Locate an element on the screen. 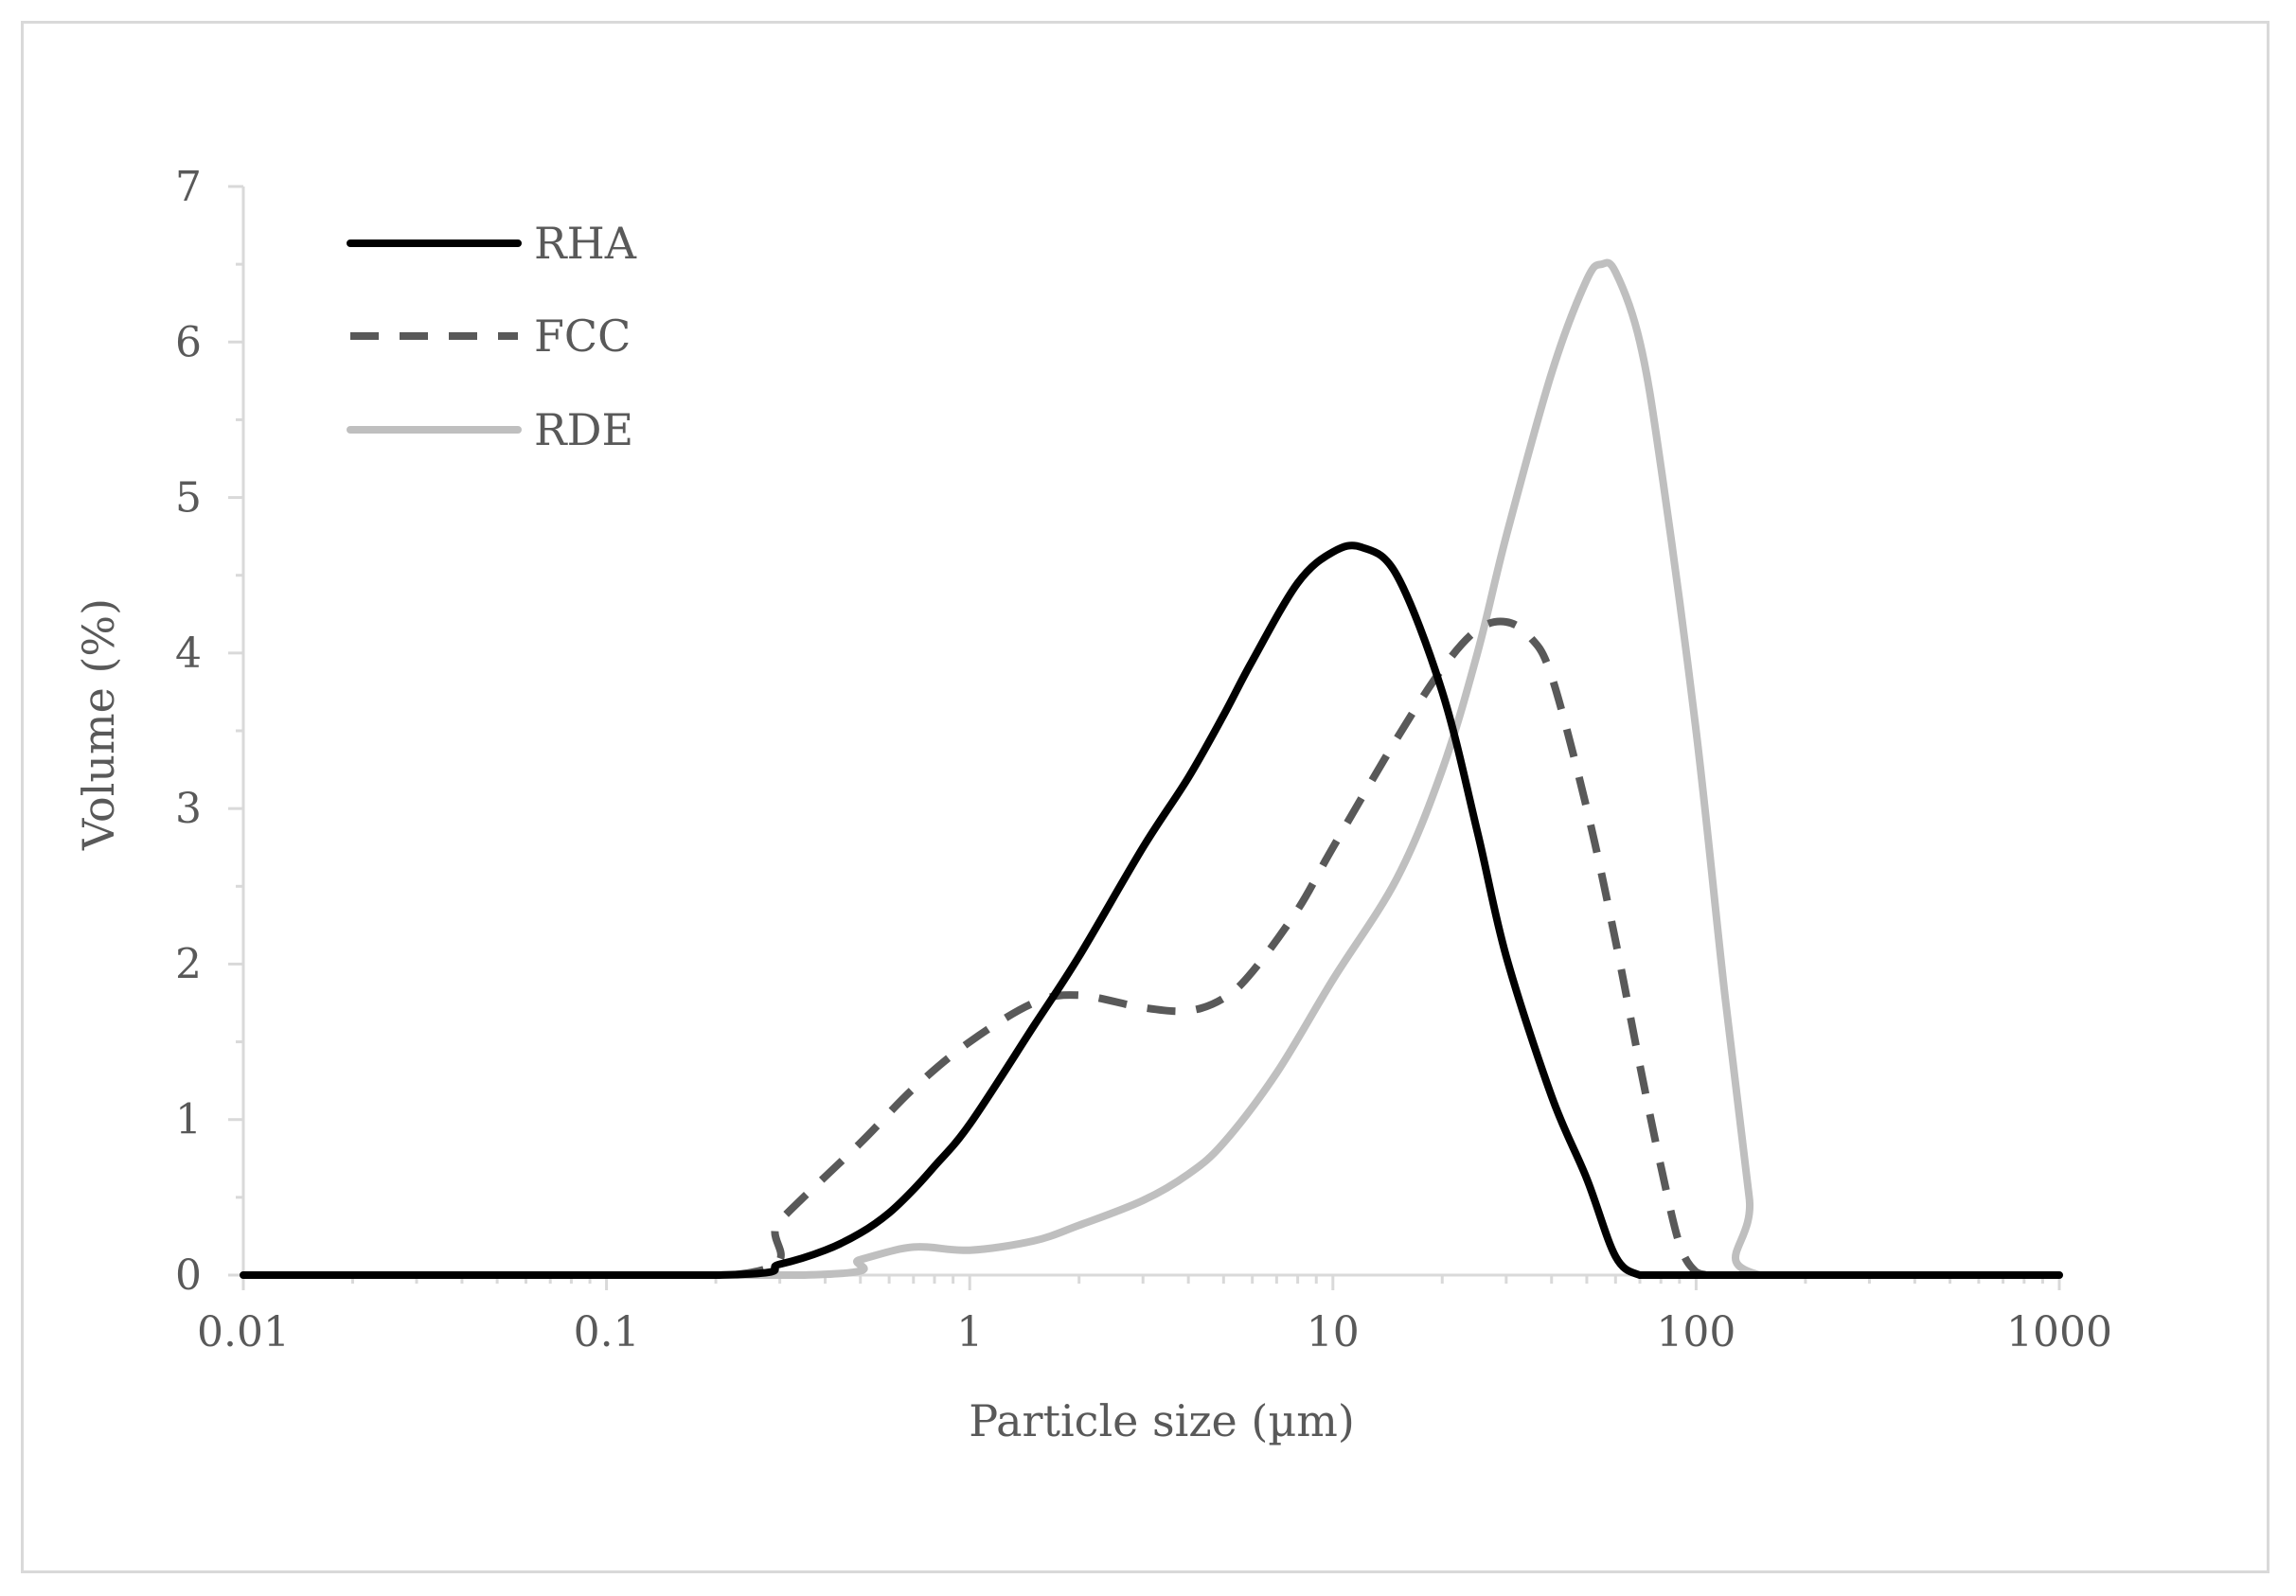  x-tick-label: 10 is located at coordinates (1333, 1332).